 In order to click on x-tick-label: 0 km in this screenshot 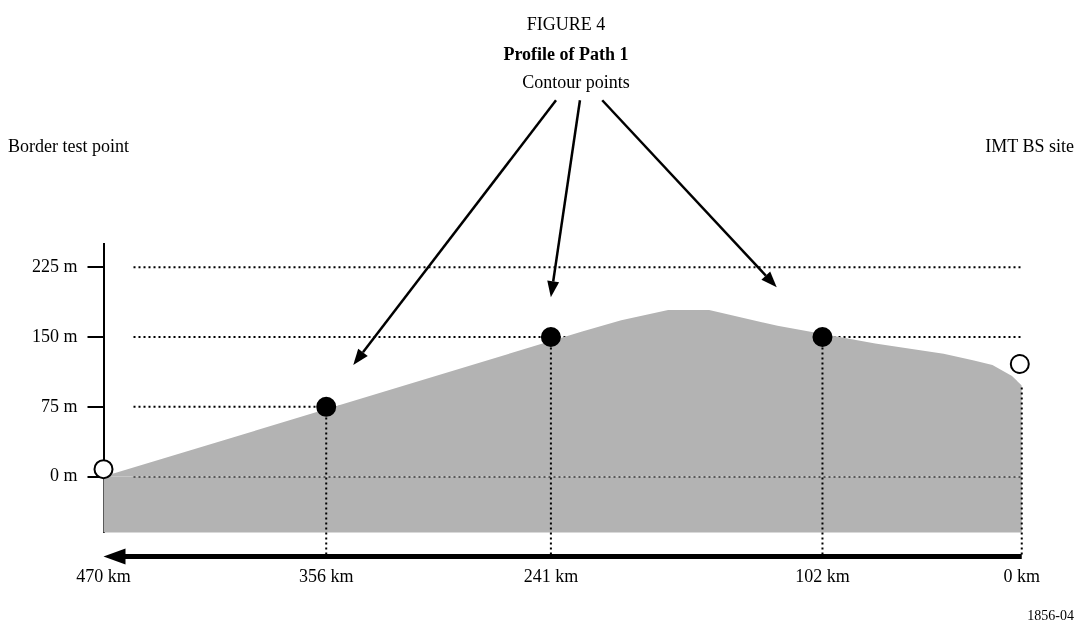, I will do `click(1022, 575)`.